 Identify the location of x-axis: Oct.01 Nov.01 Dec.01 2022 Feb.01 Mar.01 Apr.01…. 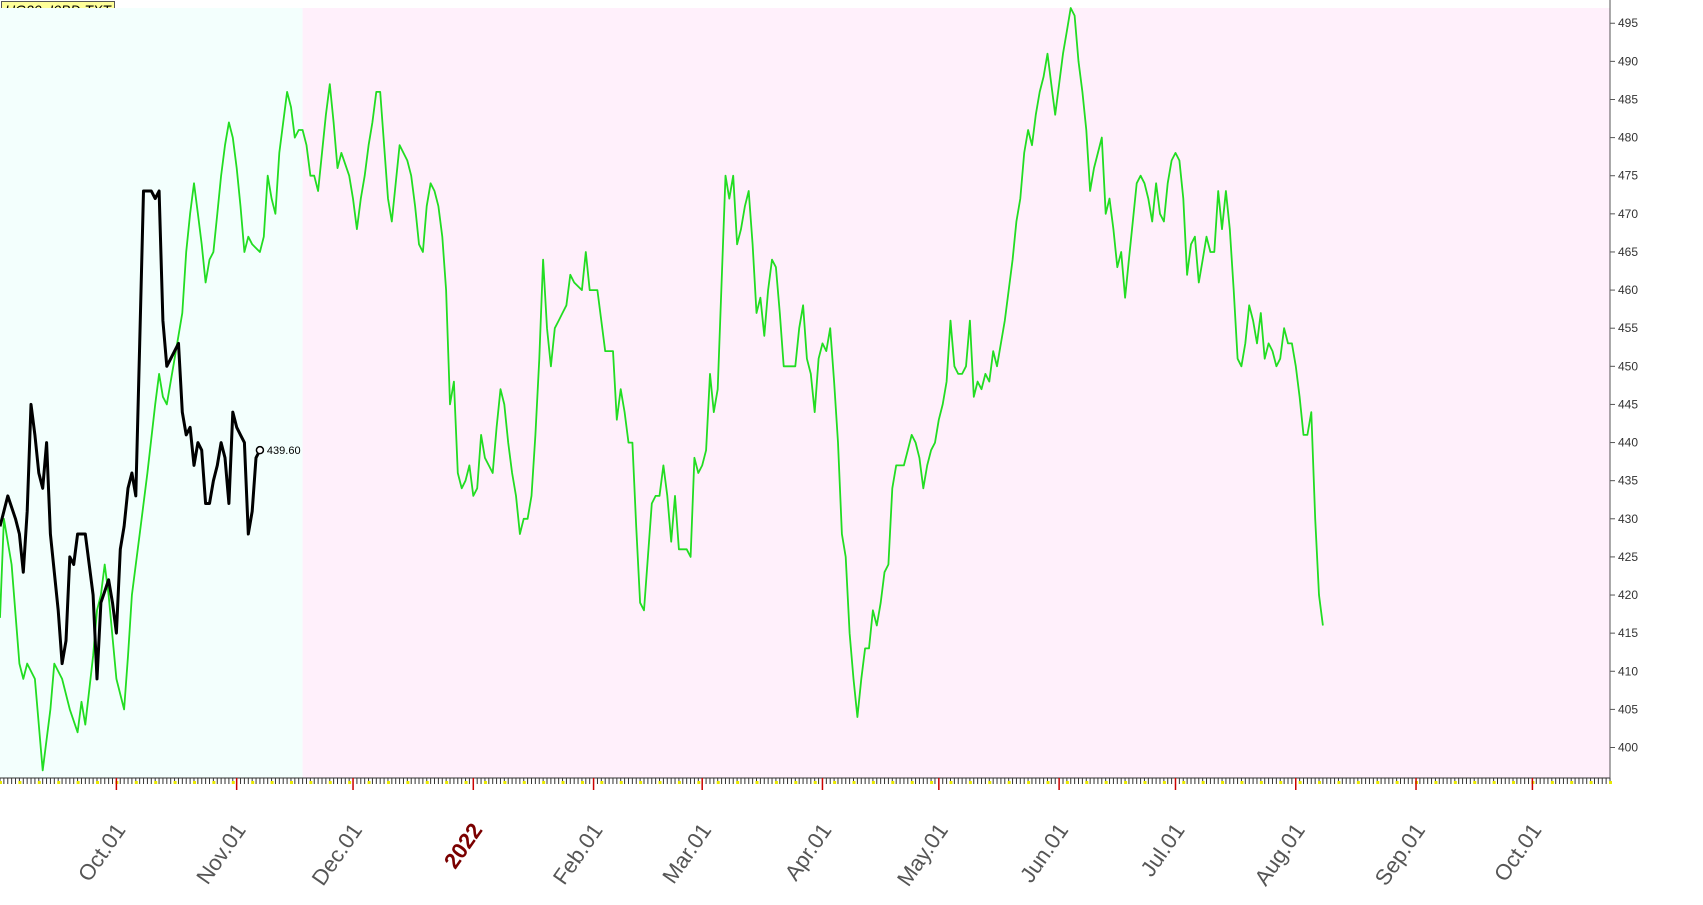
(806, 834).